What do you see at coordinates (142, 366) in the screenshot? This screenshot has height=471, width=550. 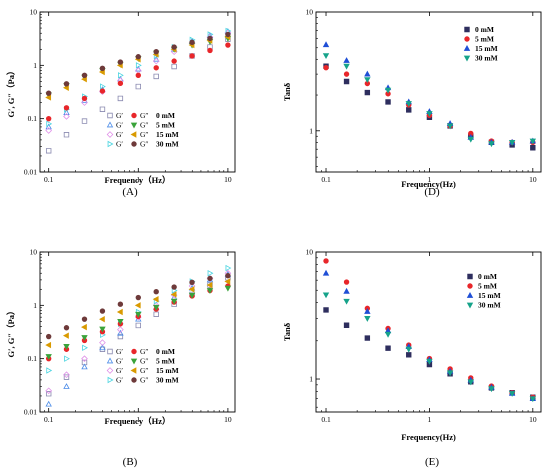 I see `legend: G′ G″ 0 mM G′ G″ 5 mM G′ G″ 15 mM G′ G″ 30 mM` at bounding box center [142, 366].